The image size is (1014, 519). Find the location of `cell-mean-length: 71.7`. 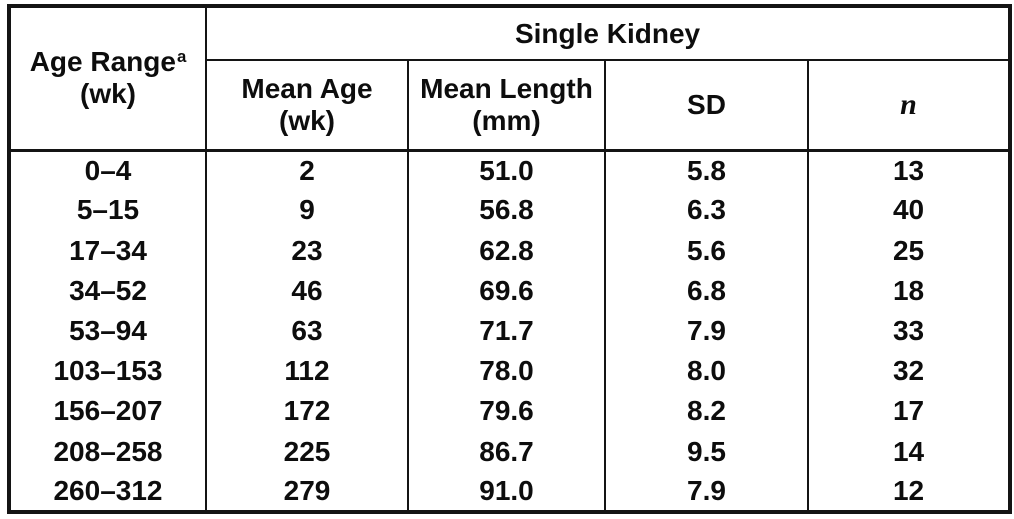

cell-mean-length: 71.7 is located at coordinates (506, 331).